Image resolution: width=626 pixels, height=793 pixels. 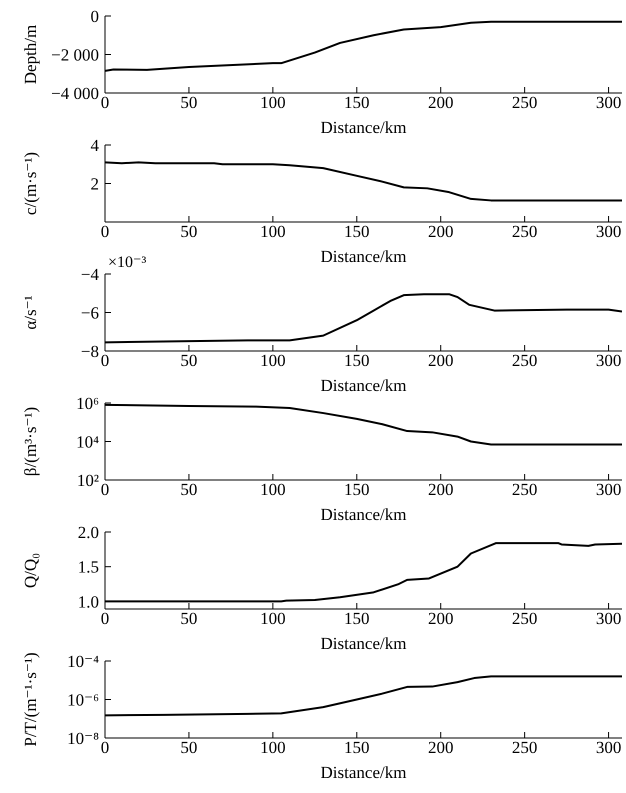 I want to click on y-tick-label: 2.0, so click(x=88, y=532).